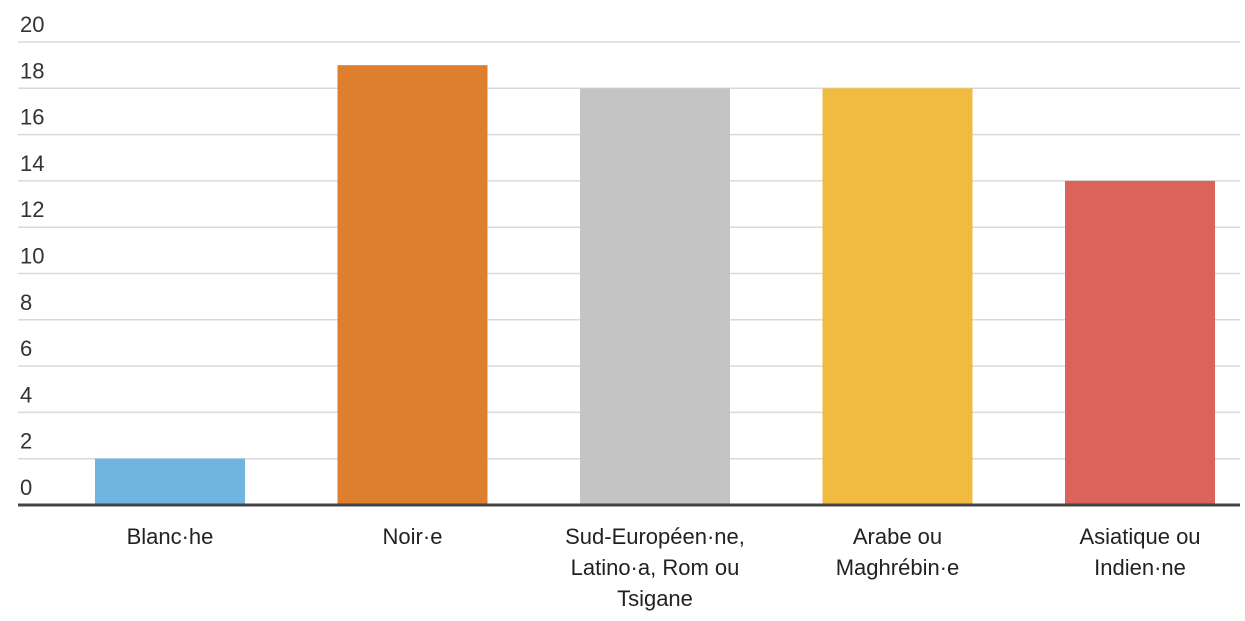 The image size is (1245, 621). I want to click on y-tick-label: 8, so click(26, 302).